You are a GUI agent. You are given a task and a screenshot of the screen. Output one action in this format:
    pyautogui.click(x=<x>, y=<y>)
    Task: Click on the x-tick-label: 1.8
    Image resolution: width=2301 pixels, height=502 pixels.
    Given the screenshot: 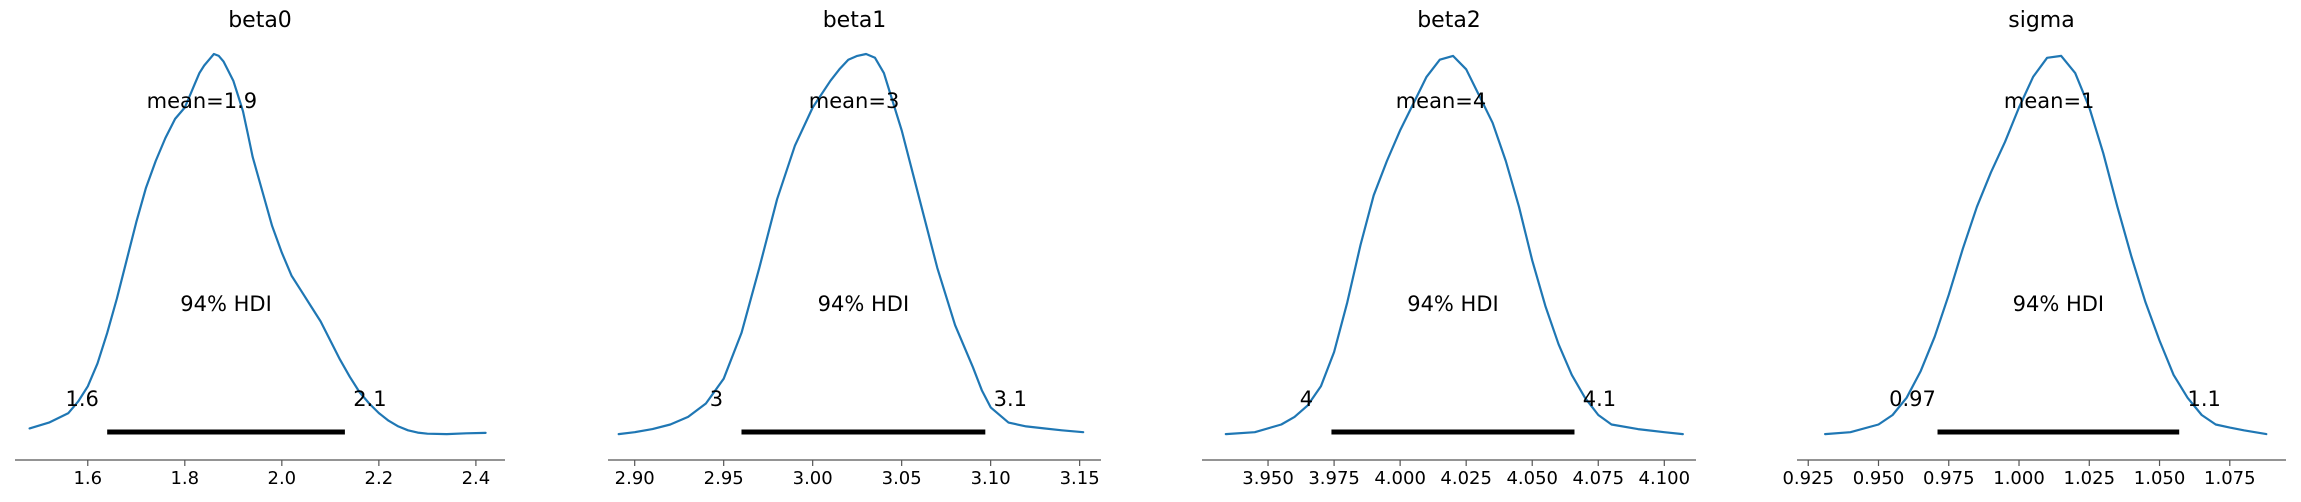 What is the action you would take?
    pyautogui.click(x=184, y=478)
    